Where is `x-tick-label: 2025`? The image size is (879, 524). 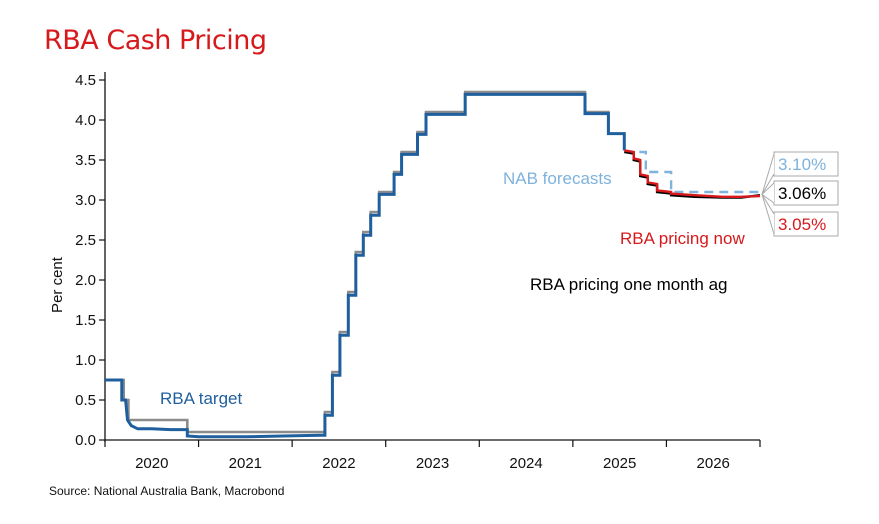
x-tick-label: 2025 is located at coordinates (619, 463).